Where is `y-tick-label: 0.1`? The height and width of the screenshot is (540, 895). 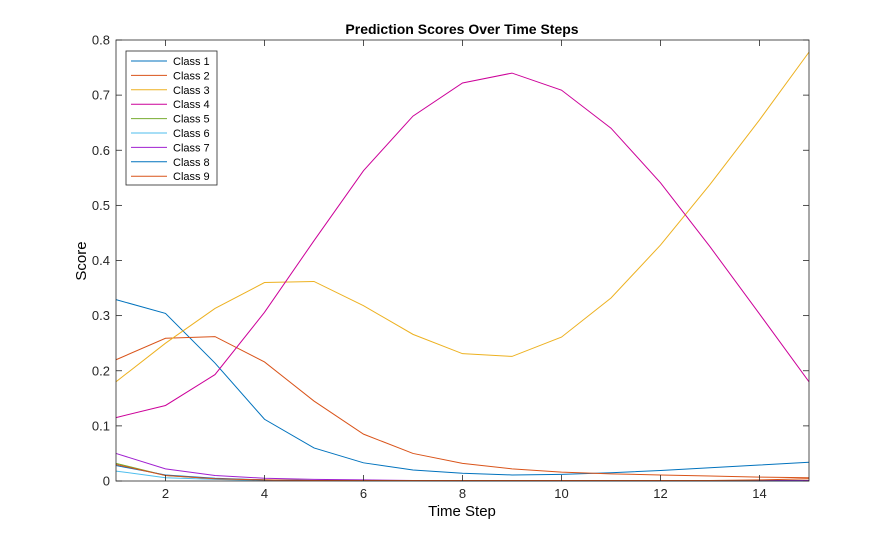
y-tick-label: 0.1 is located at coordinates (101, 425).